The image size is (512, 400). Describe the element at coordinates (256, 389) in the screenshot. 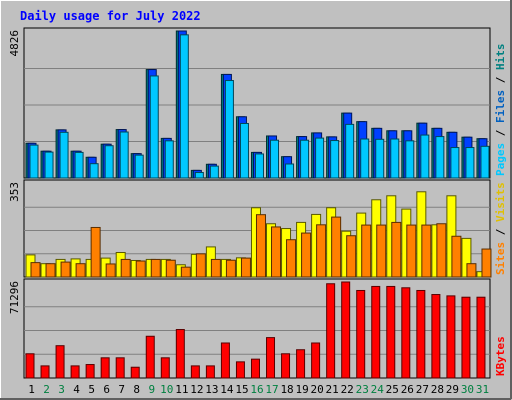

I see `x-tick-label: 16` at that location.